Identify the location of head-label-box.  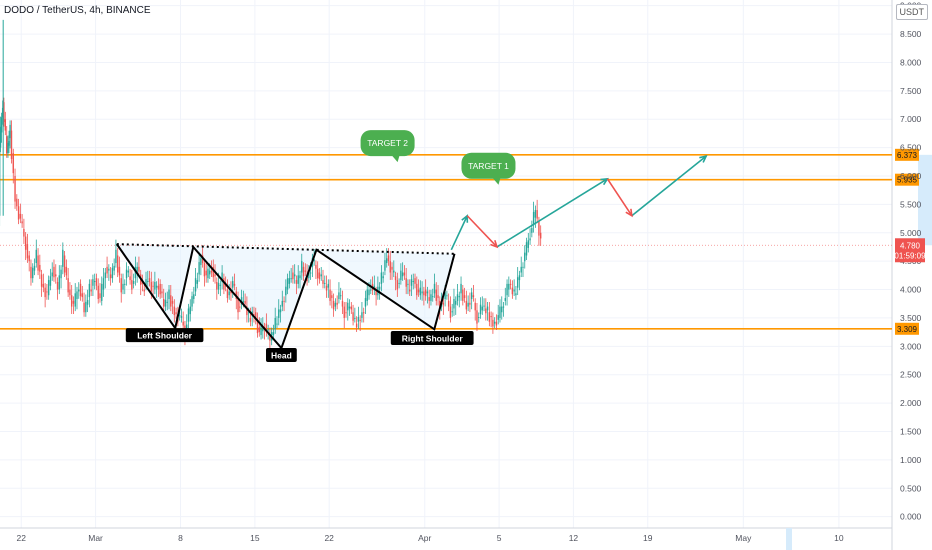
(281, 354).